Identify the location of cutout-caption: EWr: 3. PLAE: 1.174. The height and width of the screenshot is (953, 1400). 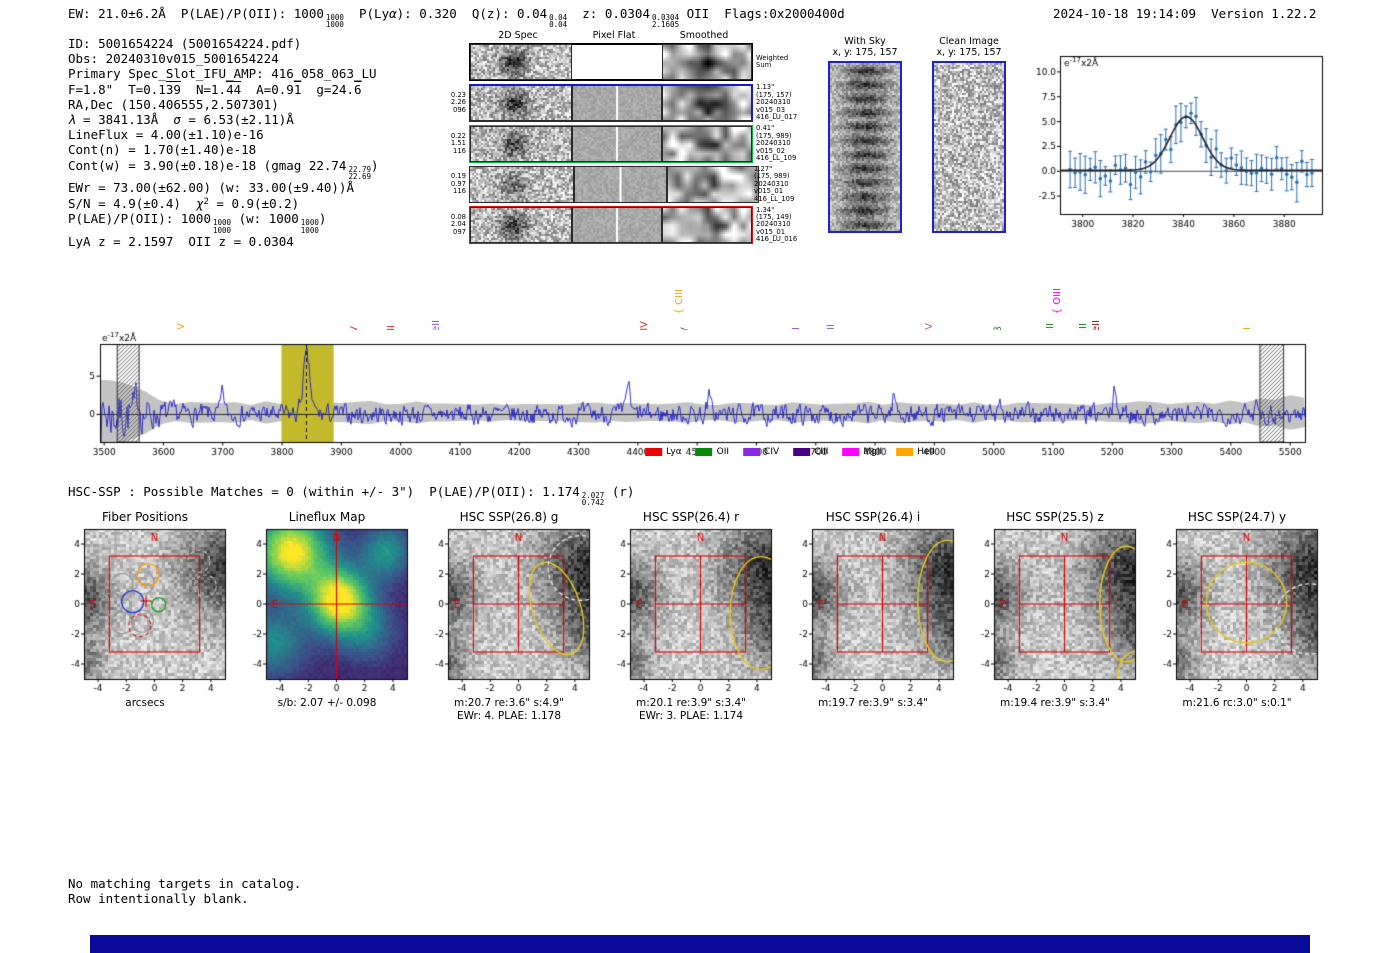
(691, 716).